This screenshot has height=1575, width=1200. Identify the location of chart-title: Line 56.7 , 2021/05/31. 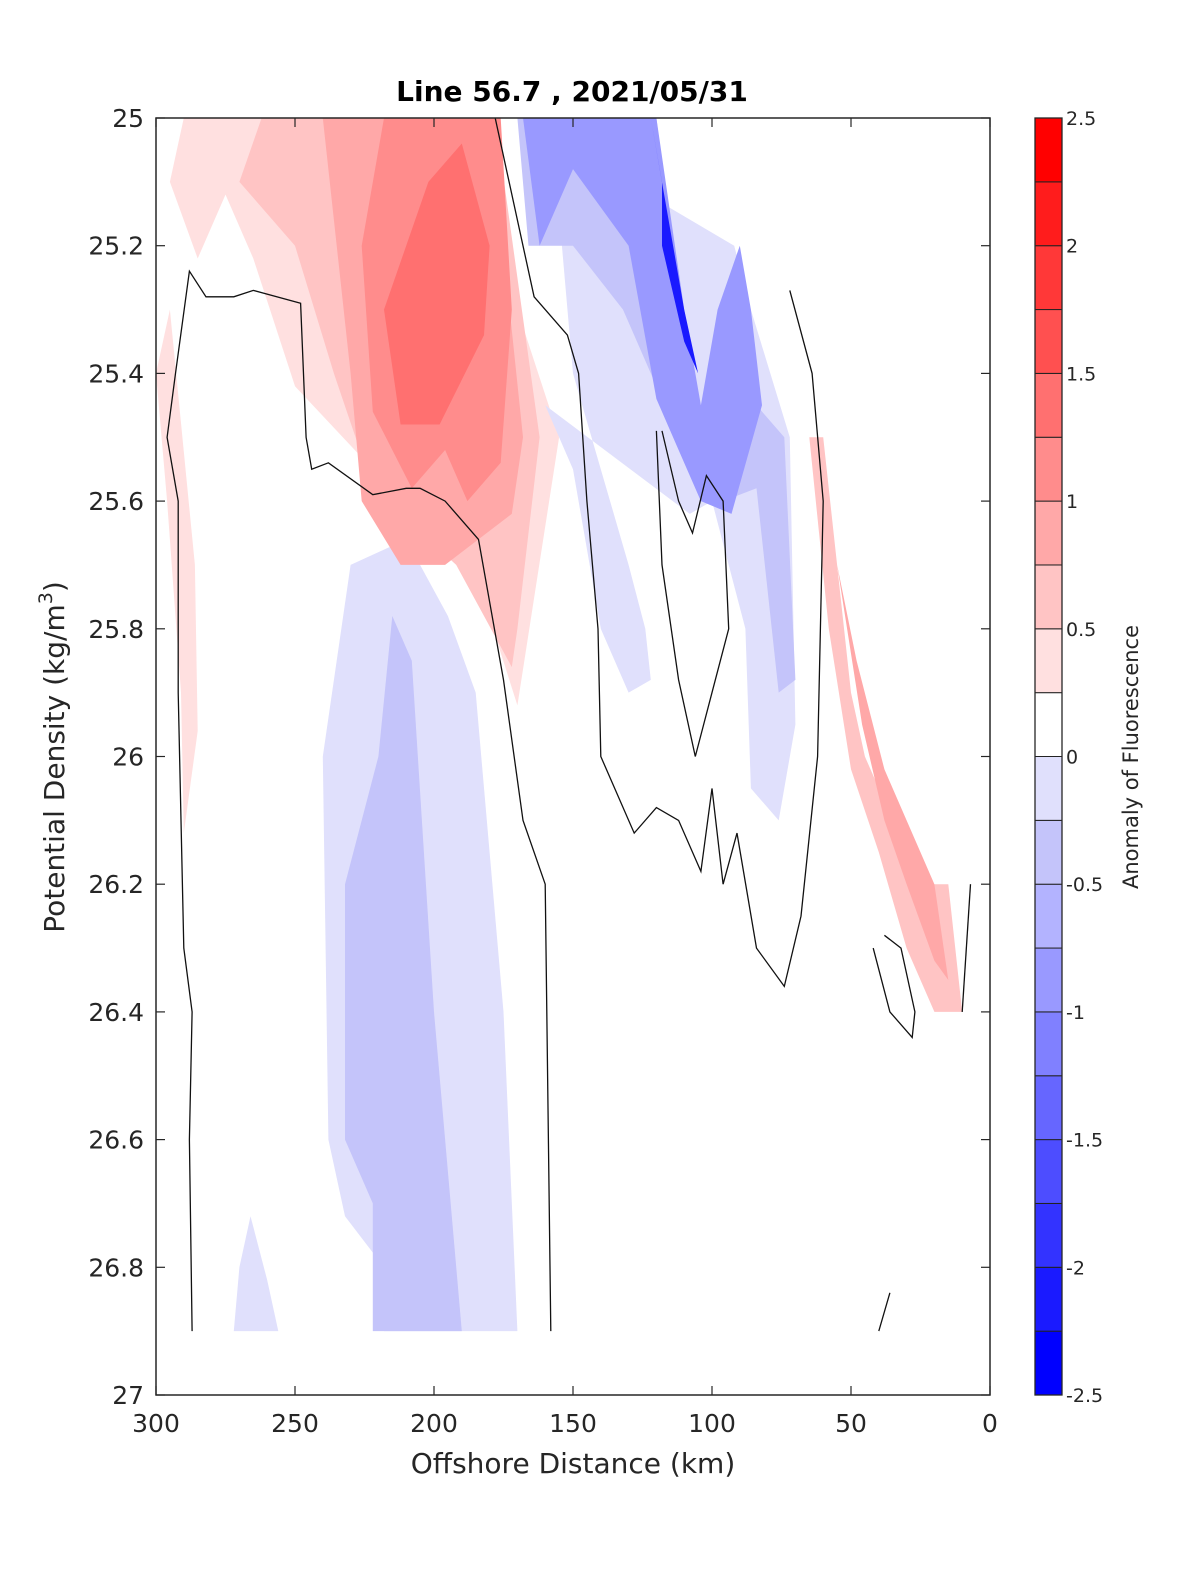
(572, 91).